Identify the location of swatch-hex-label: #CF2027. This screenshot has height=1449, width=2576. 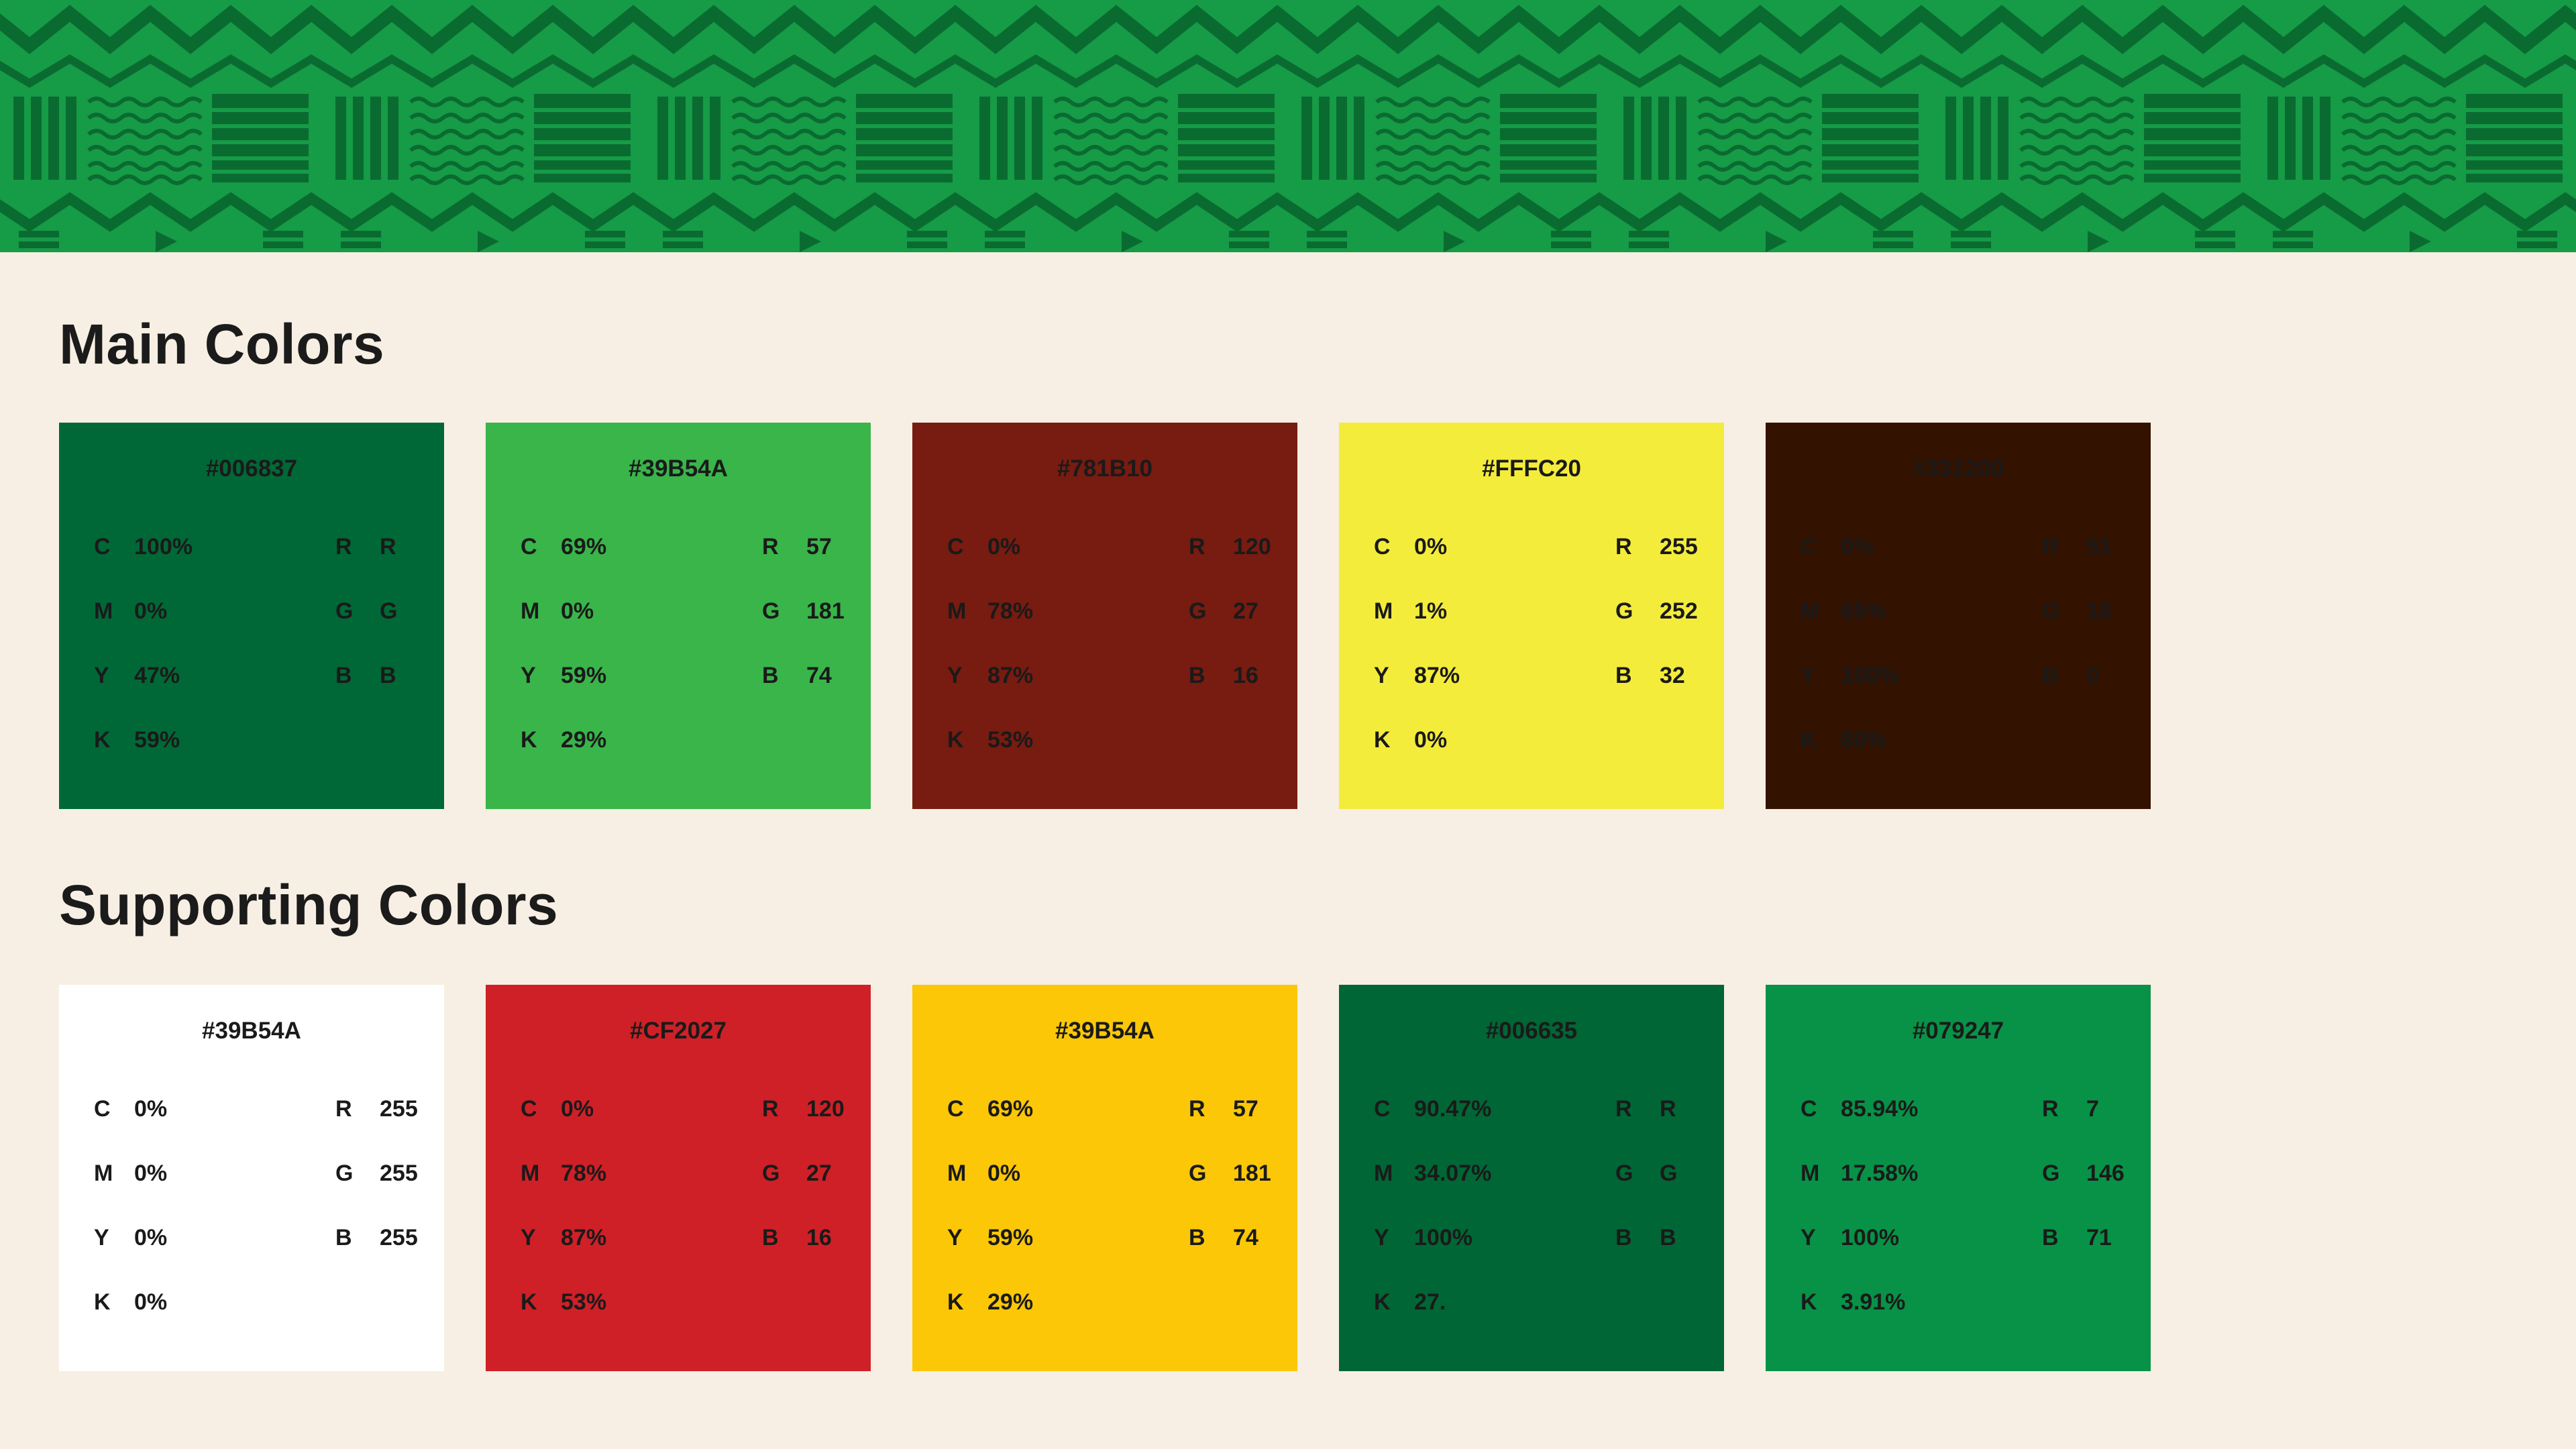
(678, 1030).